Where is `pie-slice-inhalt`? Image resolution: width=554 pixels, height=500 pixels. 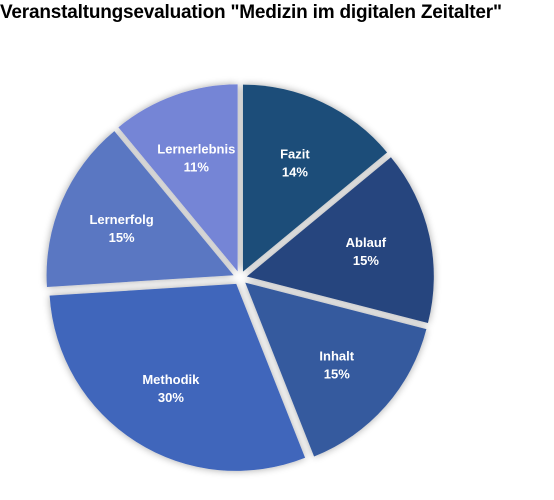 pie-slice-inhalt is located at coordinates (336, 369).